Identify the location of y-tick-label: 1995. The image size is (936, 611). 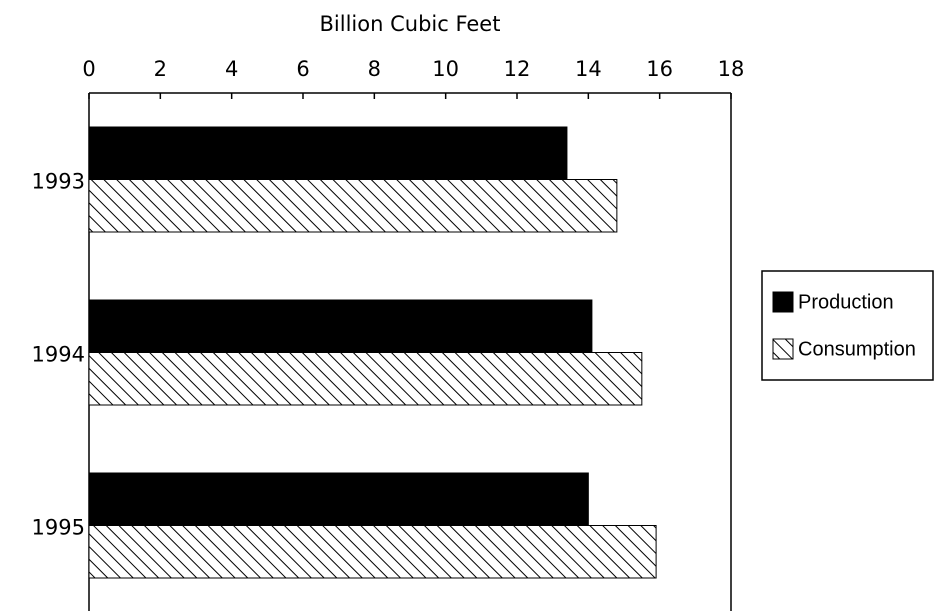
(58, 528).